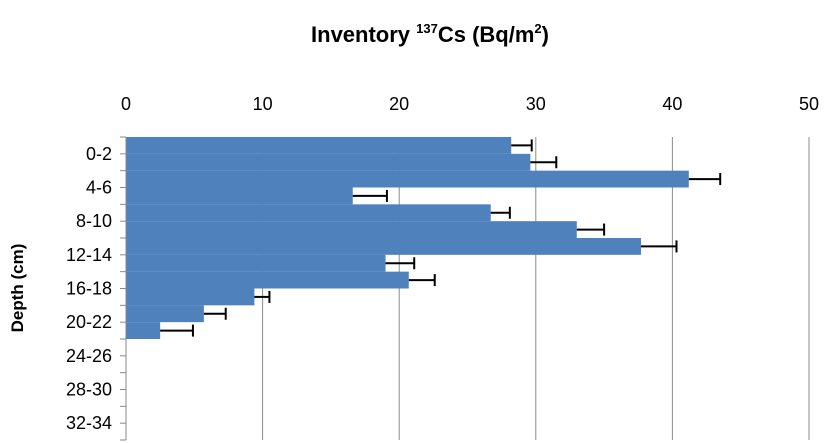 The height and width of the screenshot is (443, 825). I want to click on title-part: 2, so click(537, 28).